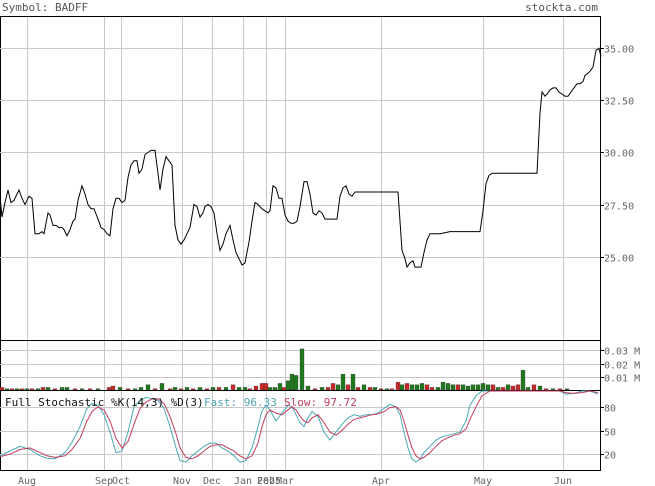 This screenshot has height=486, width=655. Describe the element at coordinates (182, 481) in the screenshot. I see `x-label-nov: Nov` at that location.